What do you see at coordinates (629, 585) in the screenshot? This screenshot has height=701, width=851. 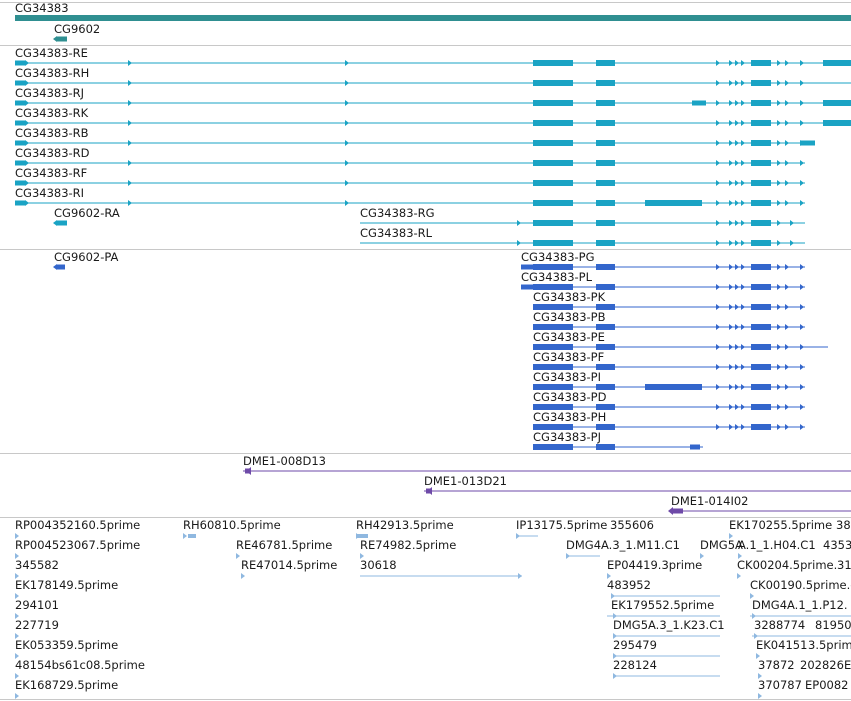 I see `est-label: 483952` at bounding box center [629, 585].